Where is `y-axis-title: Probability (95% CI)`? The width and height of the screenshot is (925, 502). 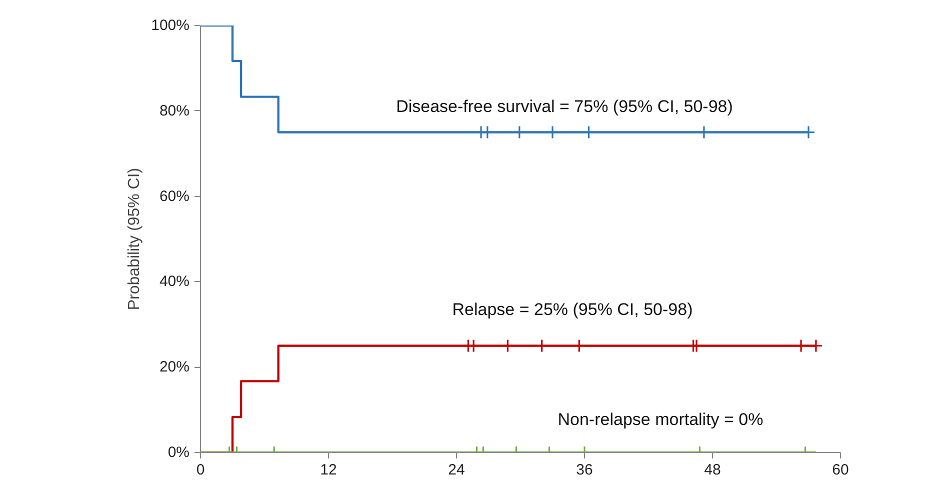
y-axis-title: Probability (95% CI) is located at coordinates (135, 239).